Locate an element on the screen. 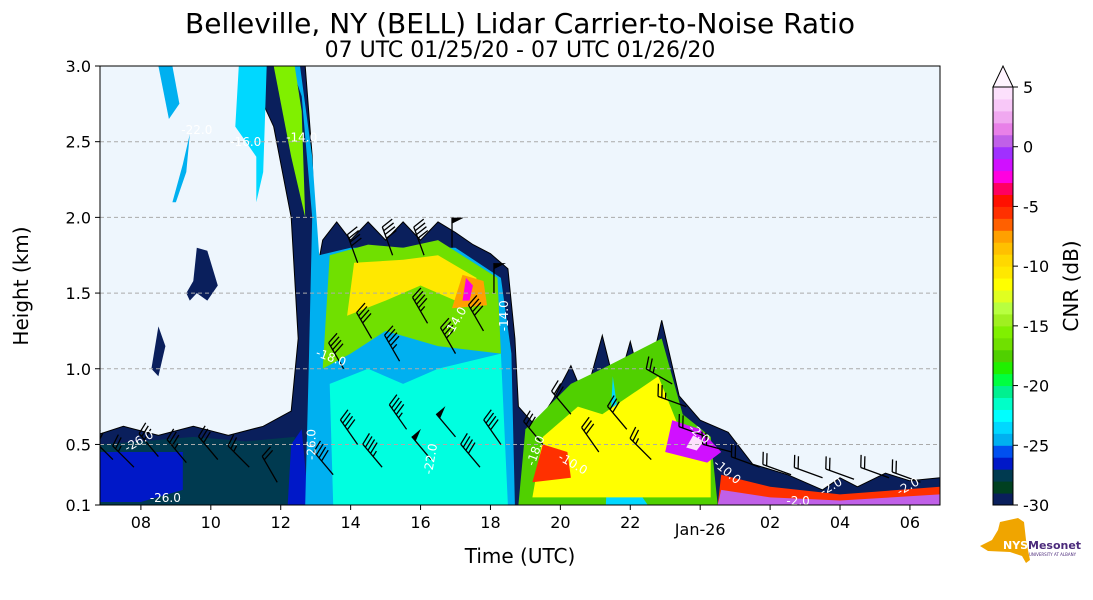 The image size is (1093, 600). contour-label: -14.0 is located at coordinates (301, 138).